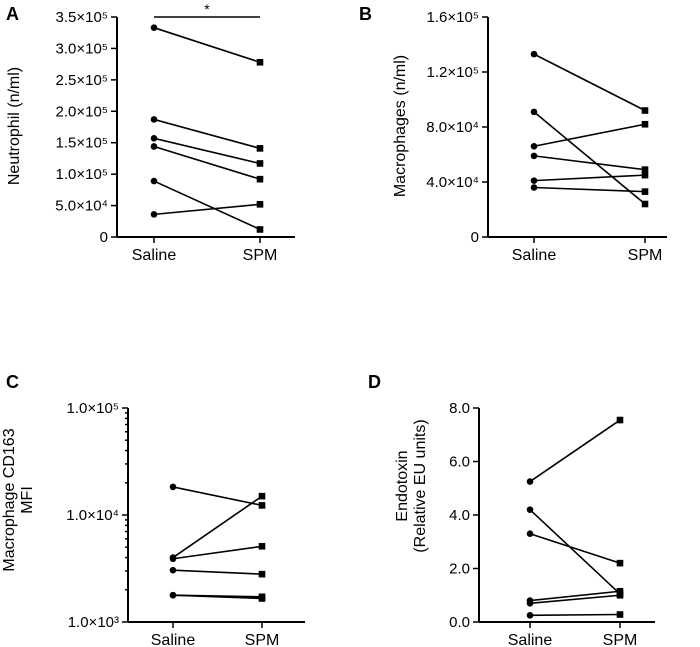 This screenshot has width=700, height=647. I want to click on panel-d-x-tick-label: SPM, so click(620, 639).